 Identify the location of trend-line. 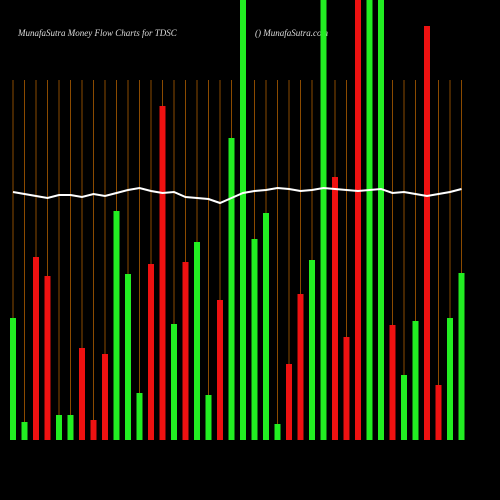
(237, 195).